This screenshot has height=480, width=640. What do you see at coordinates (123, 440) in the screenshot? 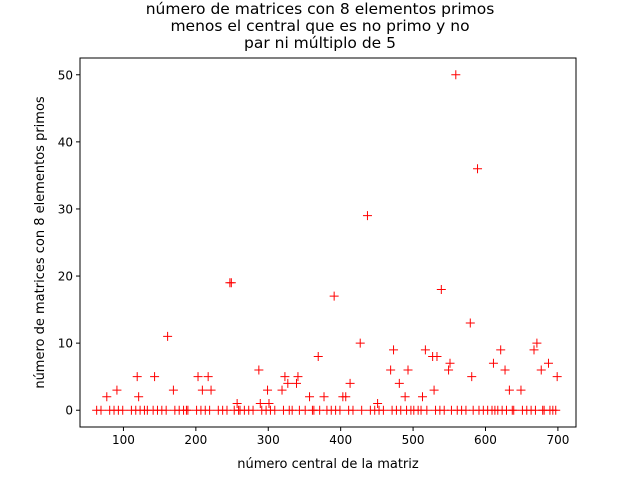
I see `x-tick-label: 100` at bounding box center [123, 440].